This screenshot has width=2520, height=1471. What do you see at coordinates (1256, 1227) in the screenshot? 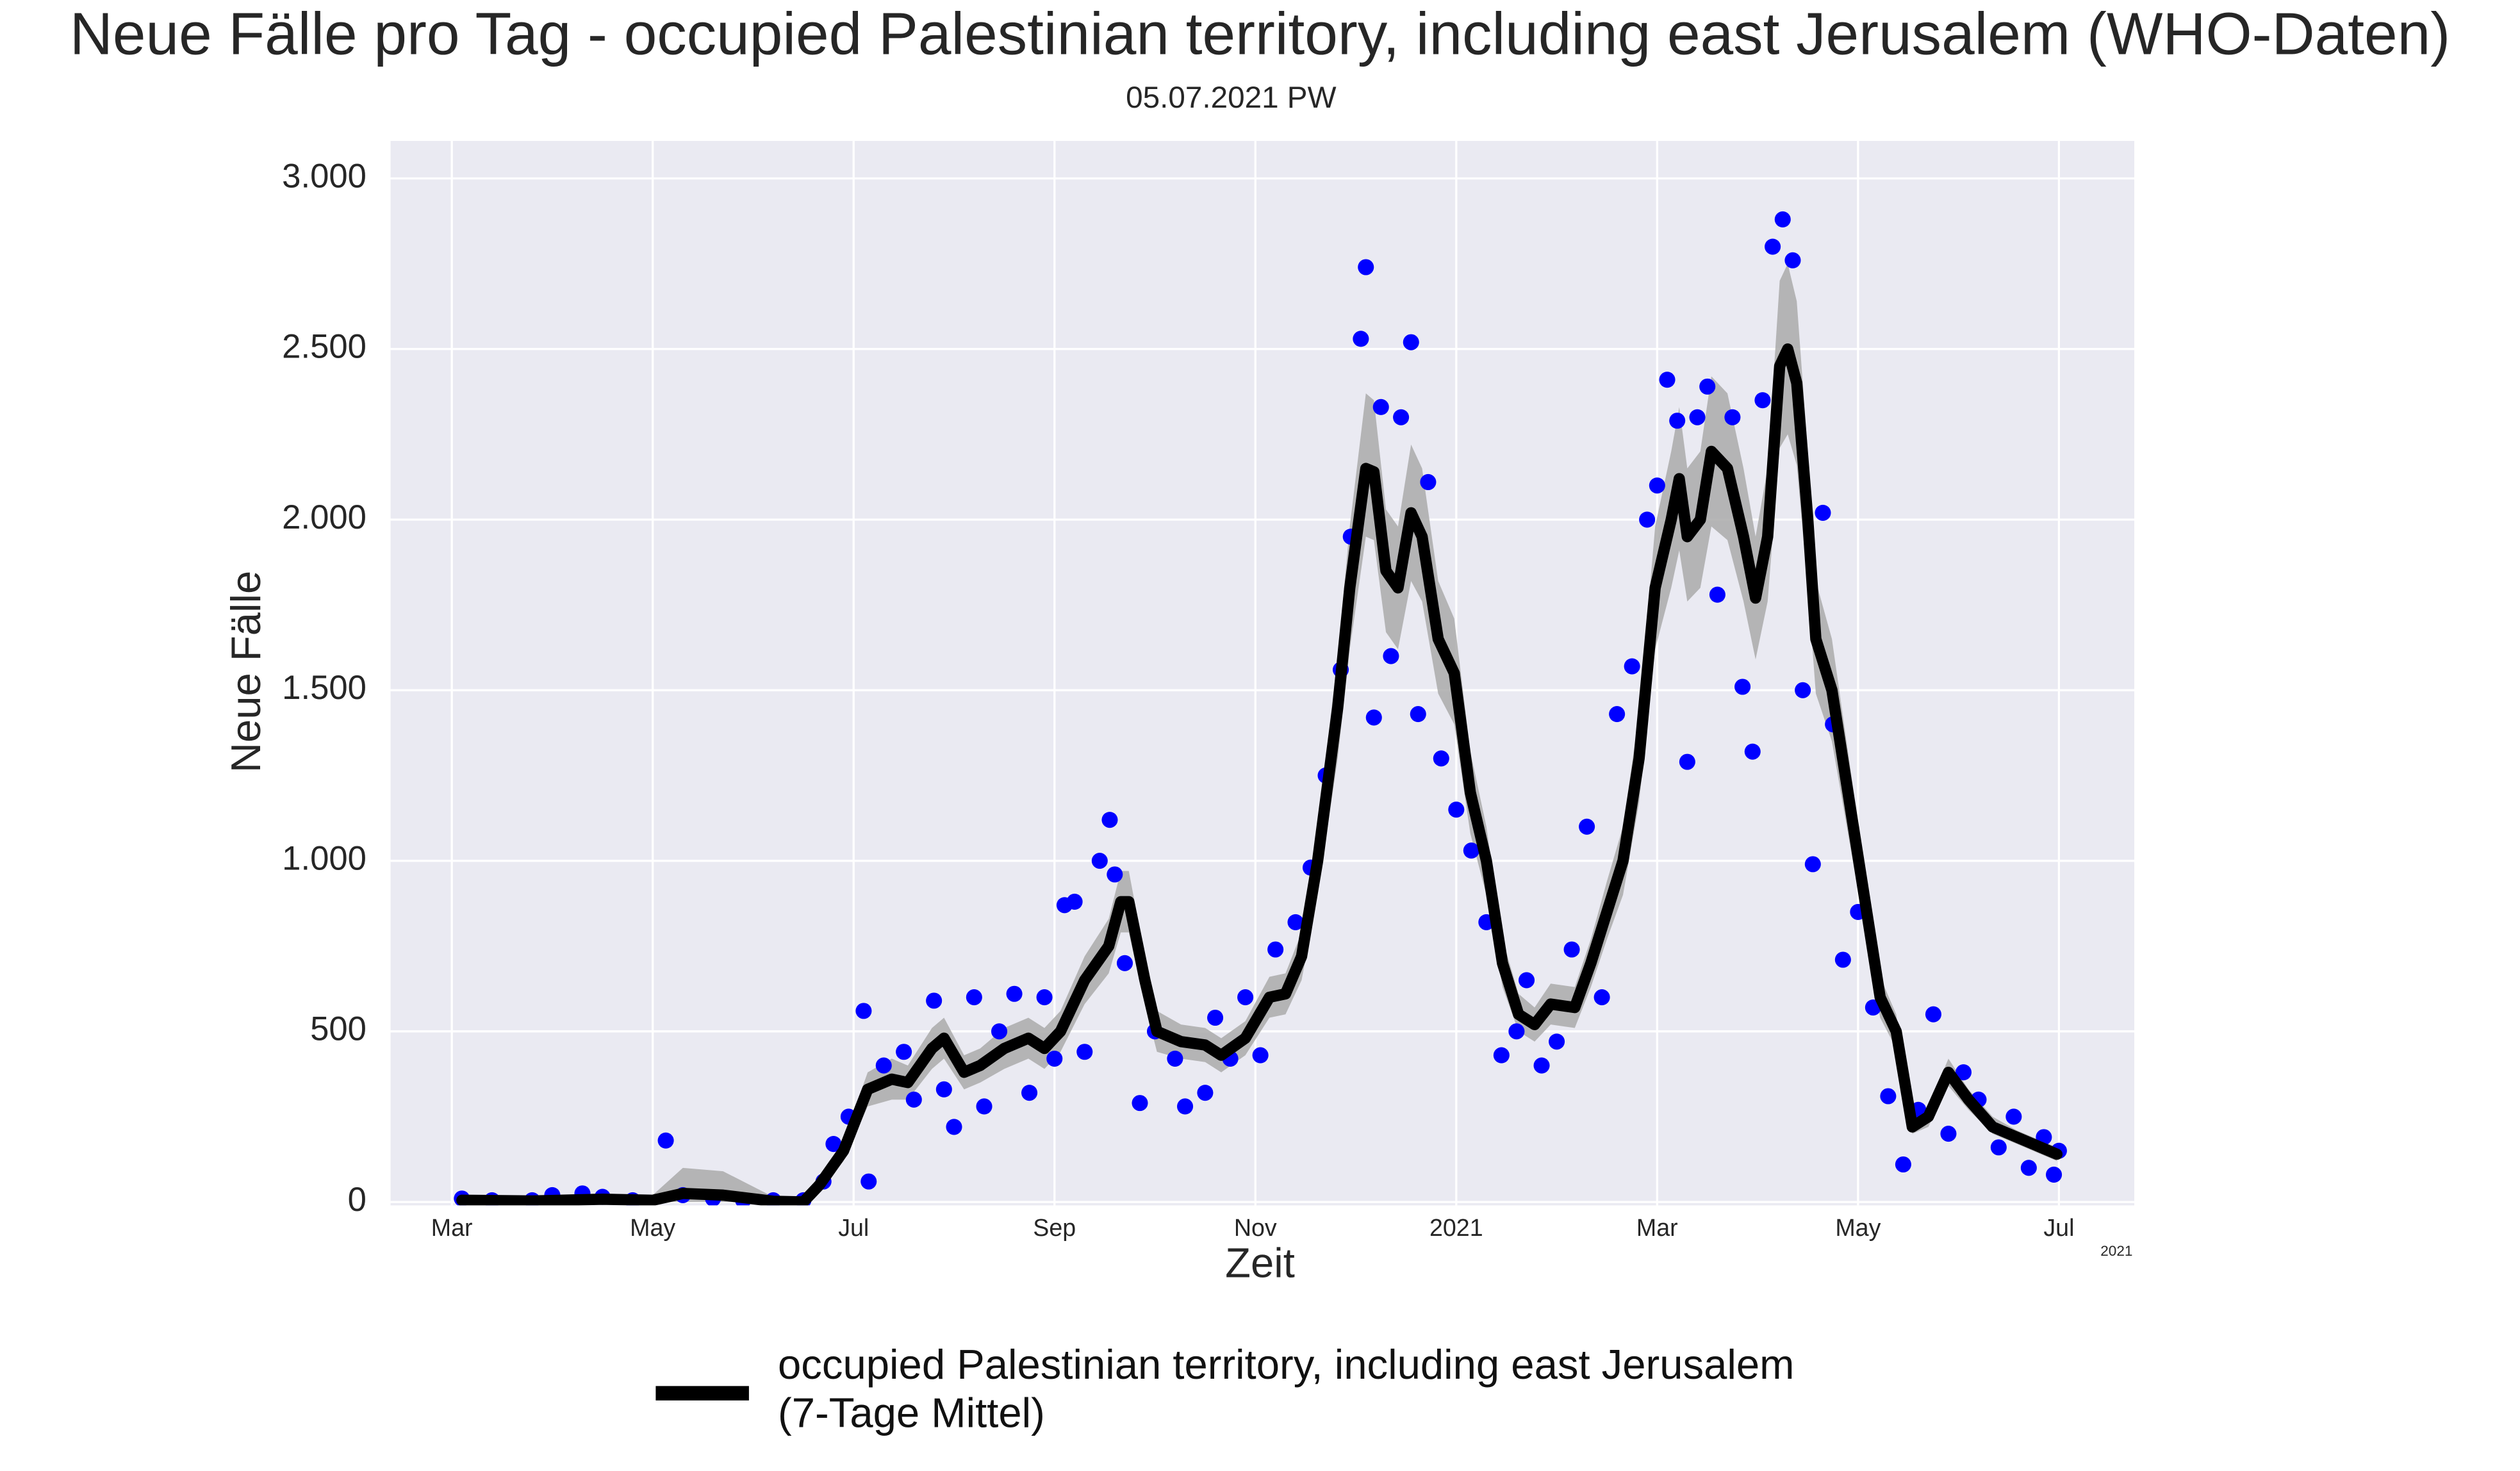
I see `x-tick-label: Nov` at bounding box center [1256, 1227].